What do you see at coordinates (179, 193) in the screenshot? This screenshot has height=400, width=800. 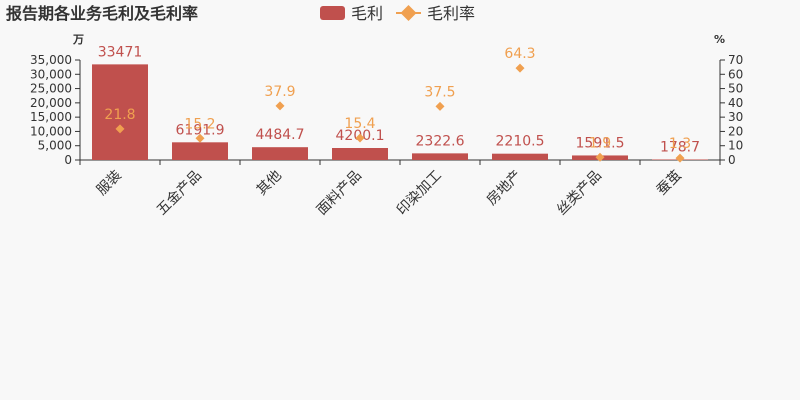 I see `category-label-1: 五金产品` at bounding box center [179, 193].